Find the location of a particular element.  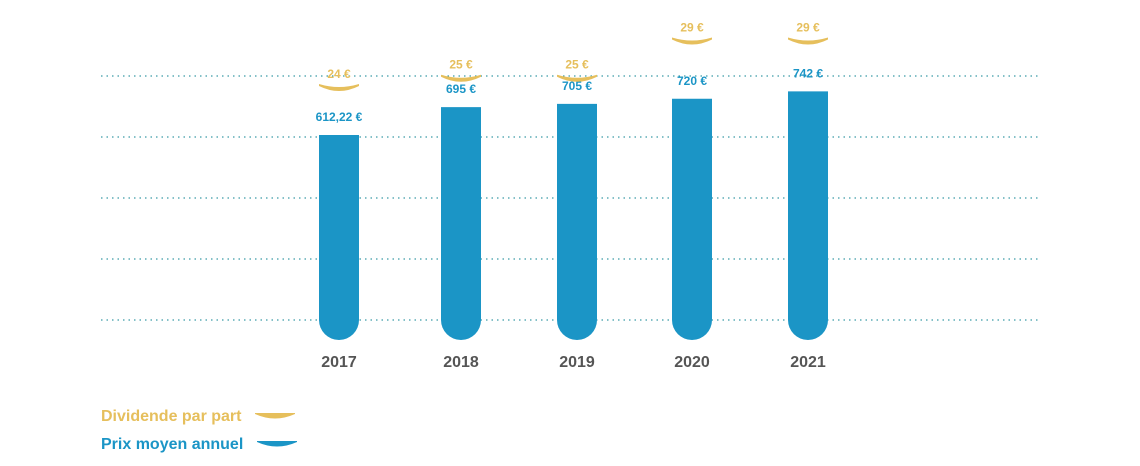

dividend-data-label: 24 € is located at coordinates (339, 74).